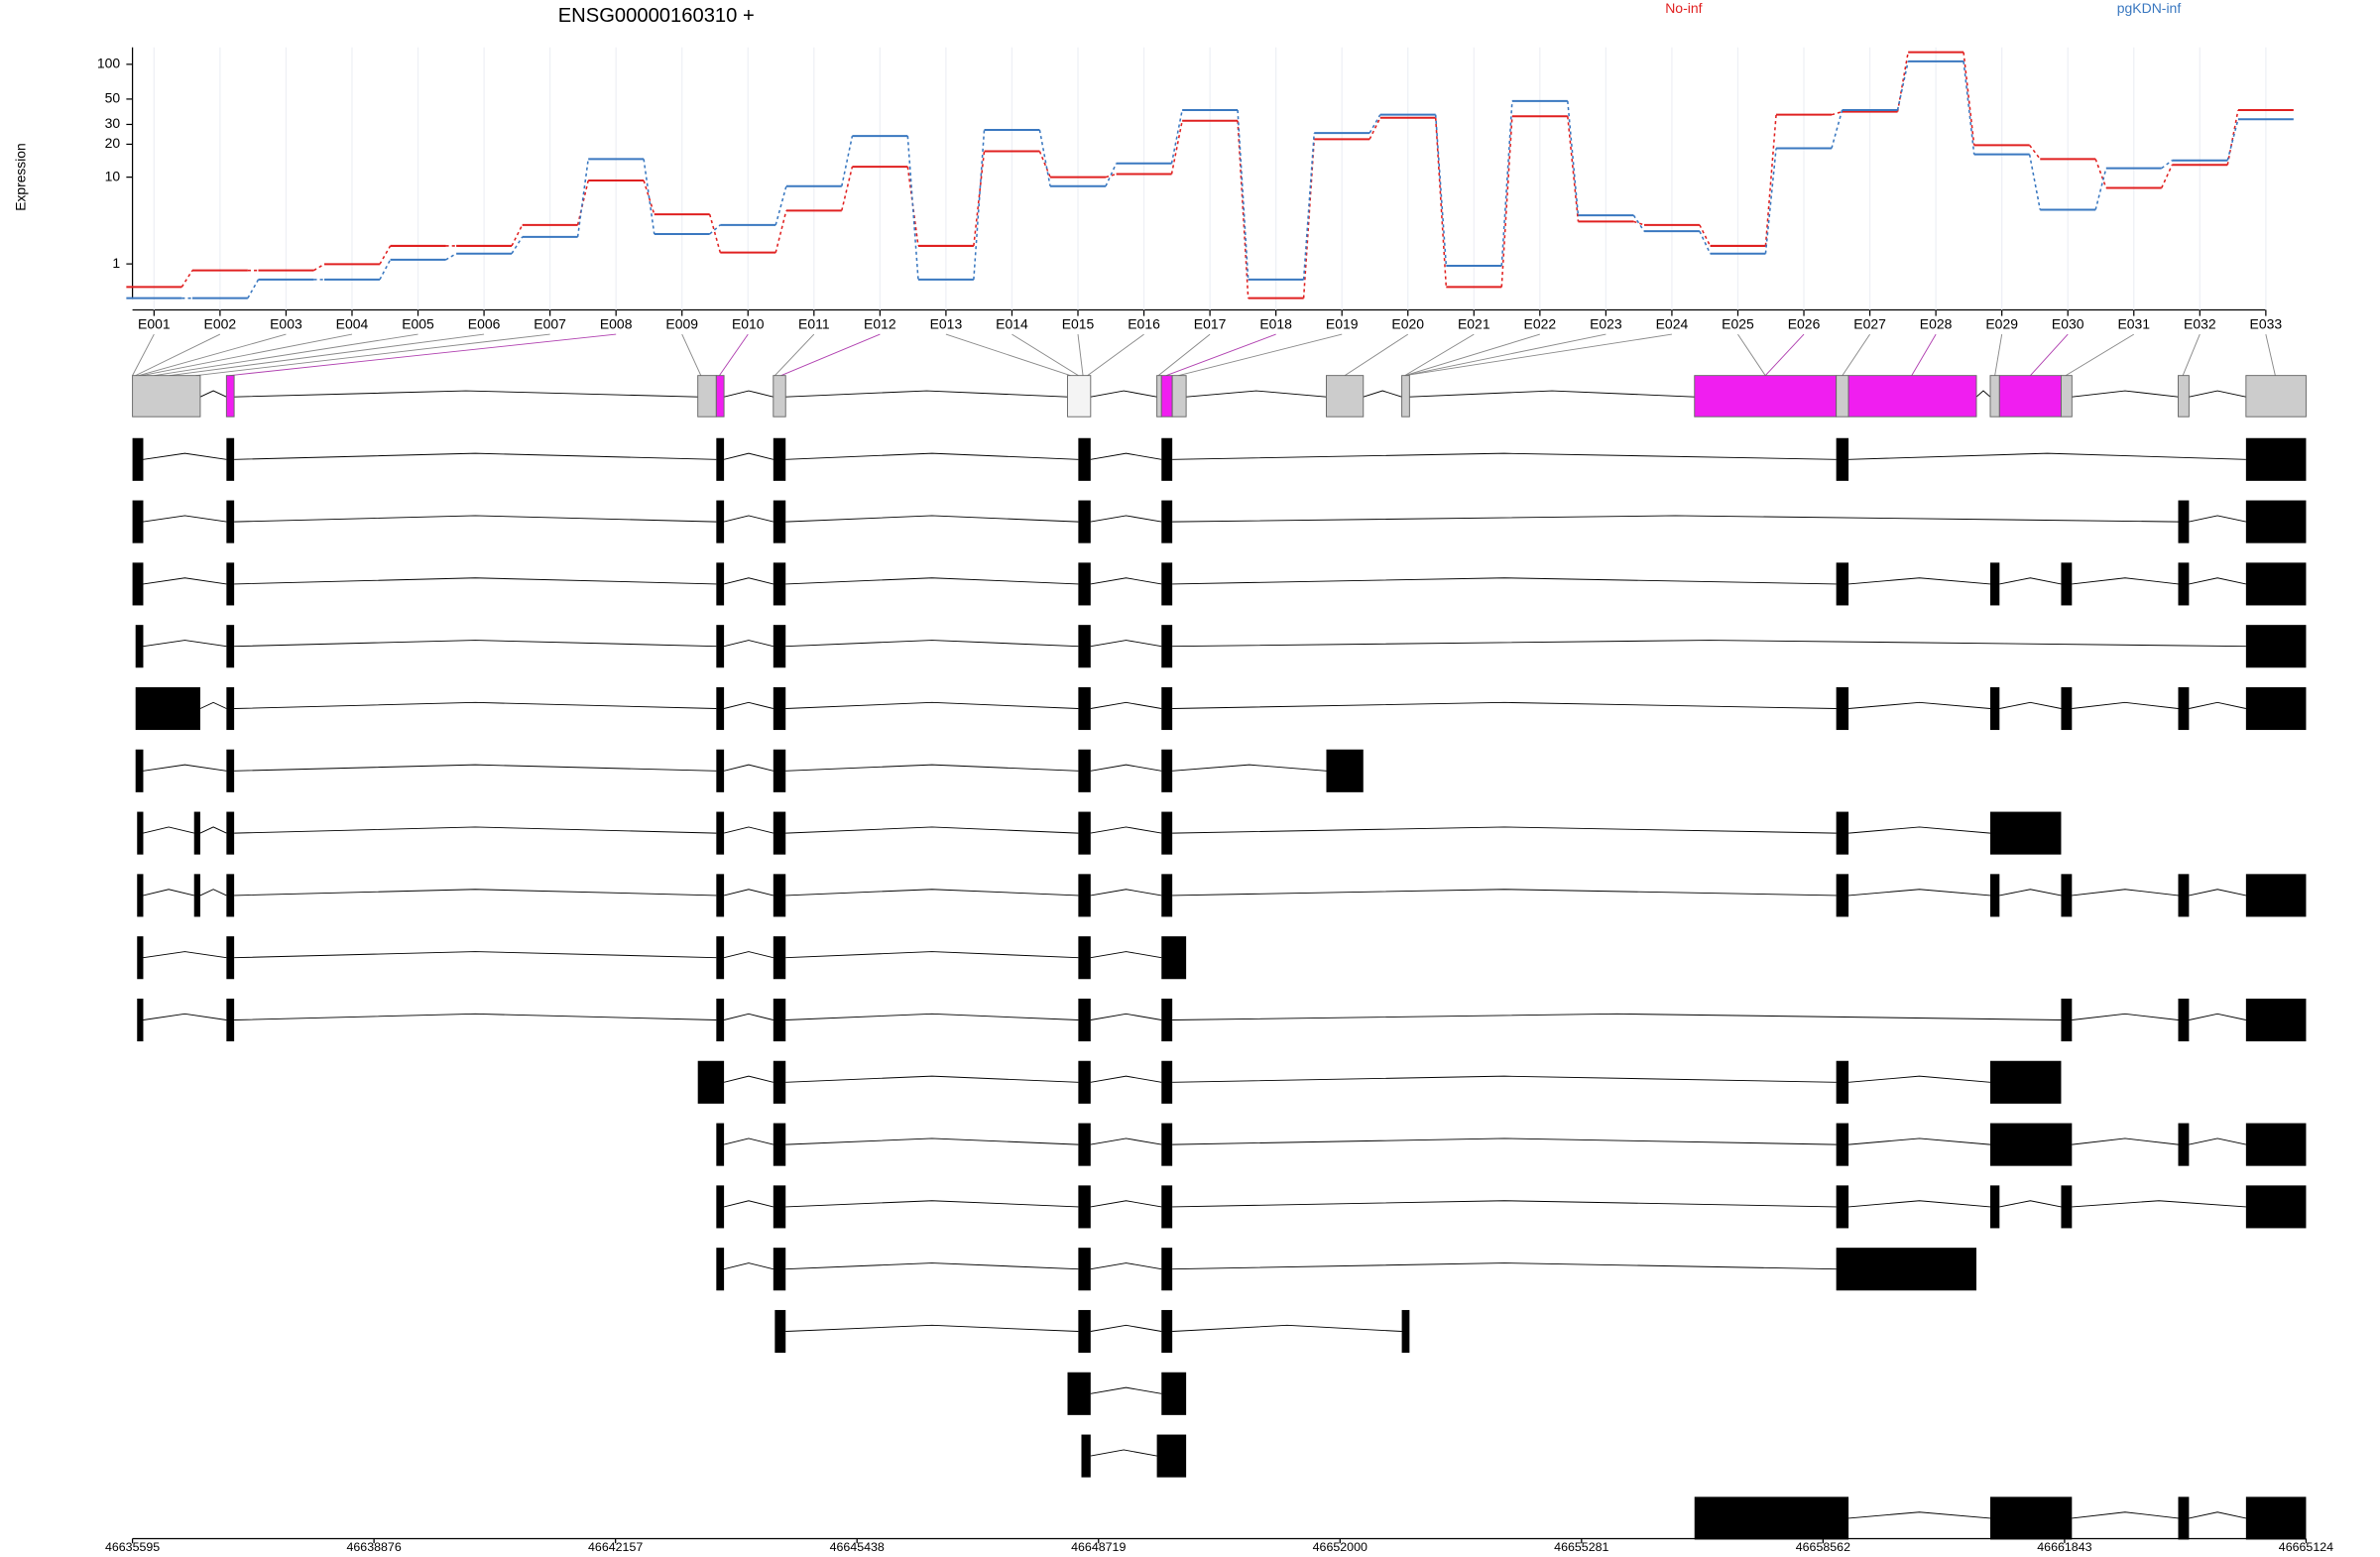 This screenshot has width=2380, height=1557. Describe the element at coordinates (1098, 1547) in the screenshot. I see `genomic-tick-label: 46648719` at that location.